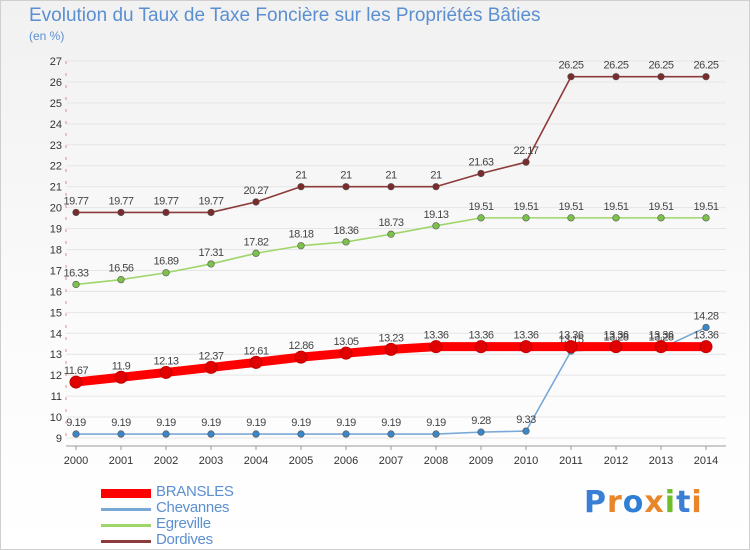 This screenshot has width=750, height=550. I want to click on data-label-egreville: 18.73, so click(390, 223).